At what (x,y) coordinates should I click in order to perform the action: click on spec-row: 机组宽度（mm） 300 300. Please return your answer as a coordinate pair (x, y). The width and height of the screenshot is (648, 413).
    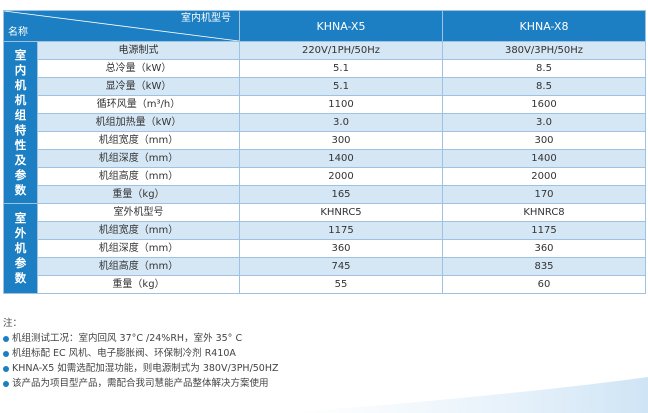
    Looking at the image, I should click on (325, 140).